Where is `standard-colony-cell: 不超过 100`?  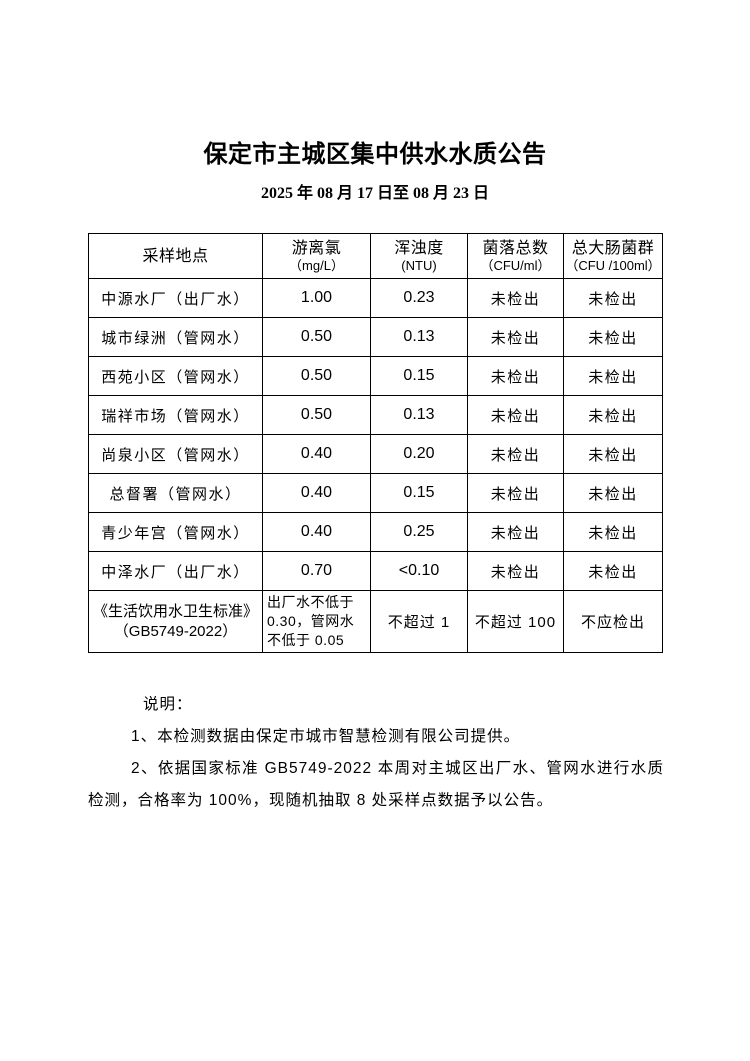
standard-colony-cell: 不超过 100 is located at coordinates (515, 621).